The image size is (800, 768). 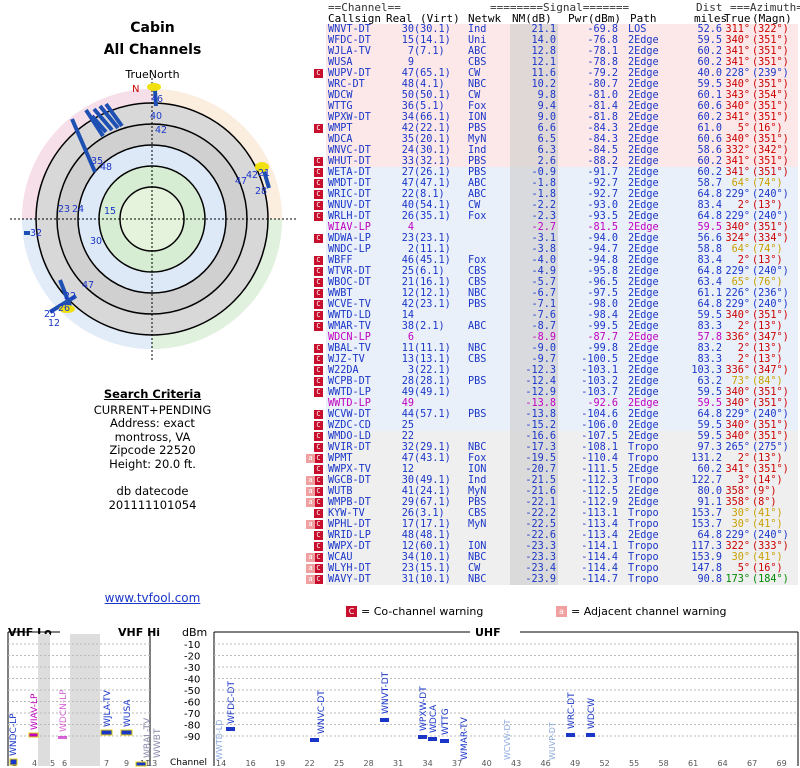 I want to click on cell-magn: (84°), so click(x=767, y=381).